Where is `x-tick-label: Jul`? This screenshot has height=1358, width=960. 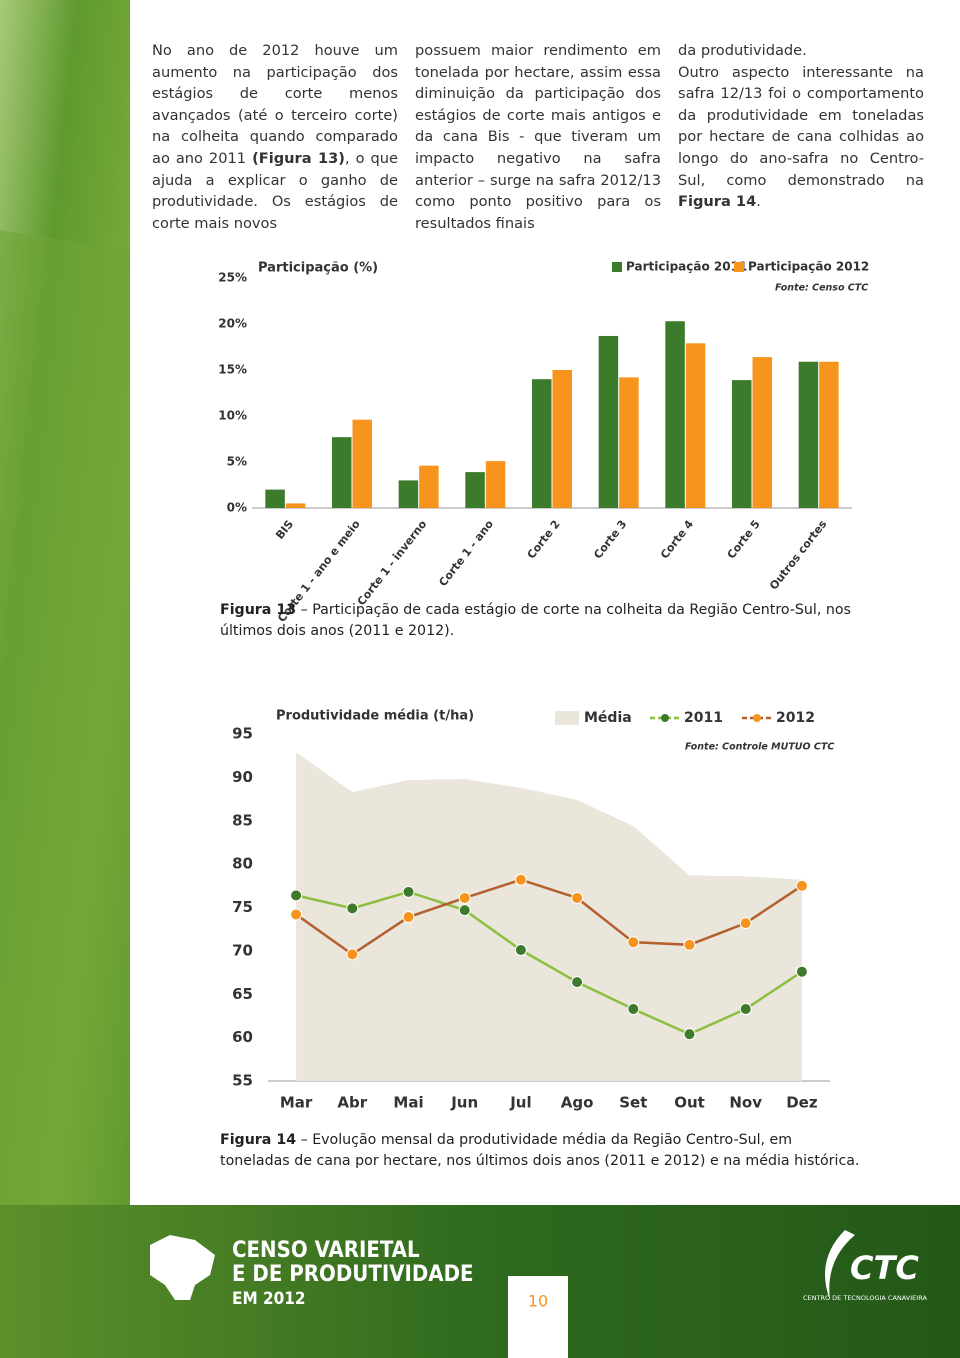 x-tick-label: Jul is located at coordinates (520, 1103).